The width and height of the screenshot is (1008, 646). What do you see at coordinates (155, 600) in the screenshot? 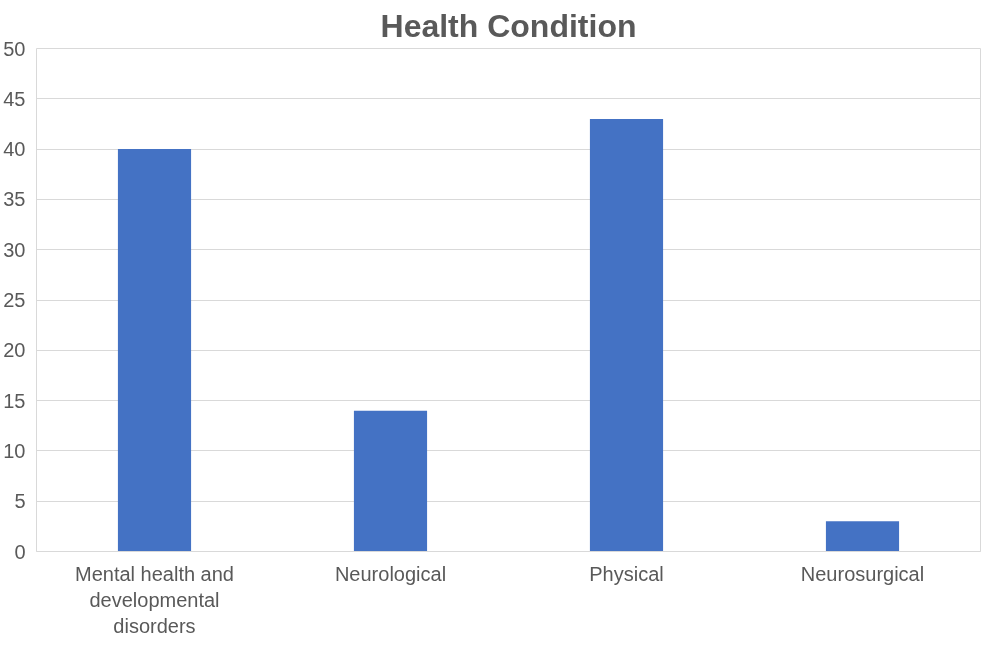
I see `x-tick-label: Mental health and developmental disorders` at bounding box center [155, 600].